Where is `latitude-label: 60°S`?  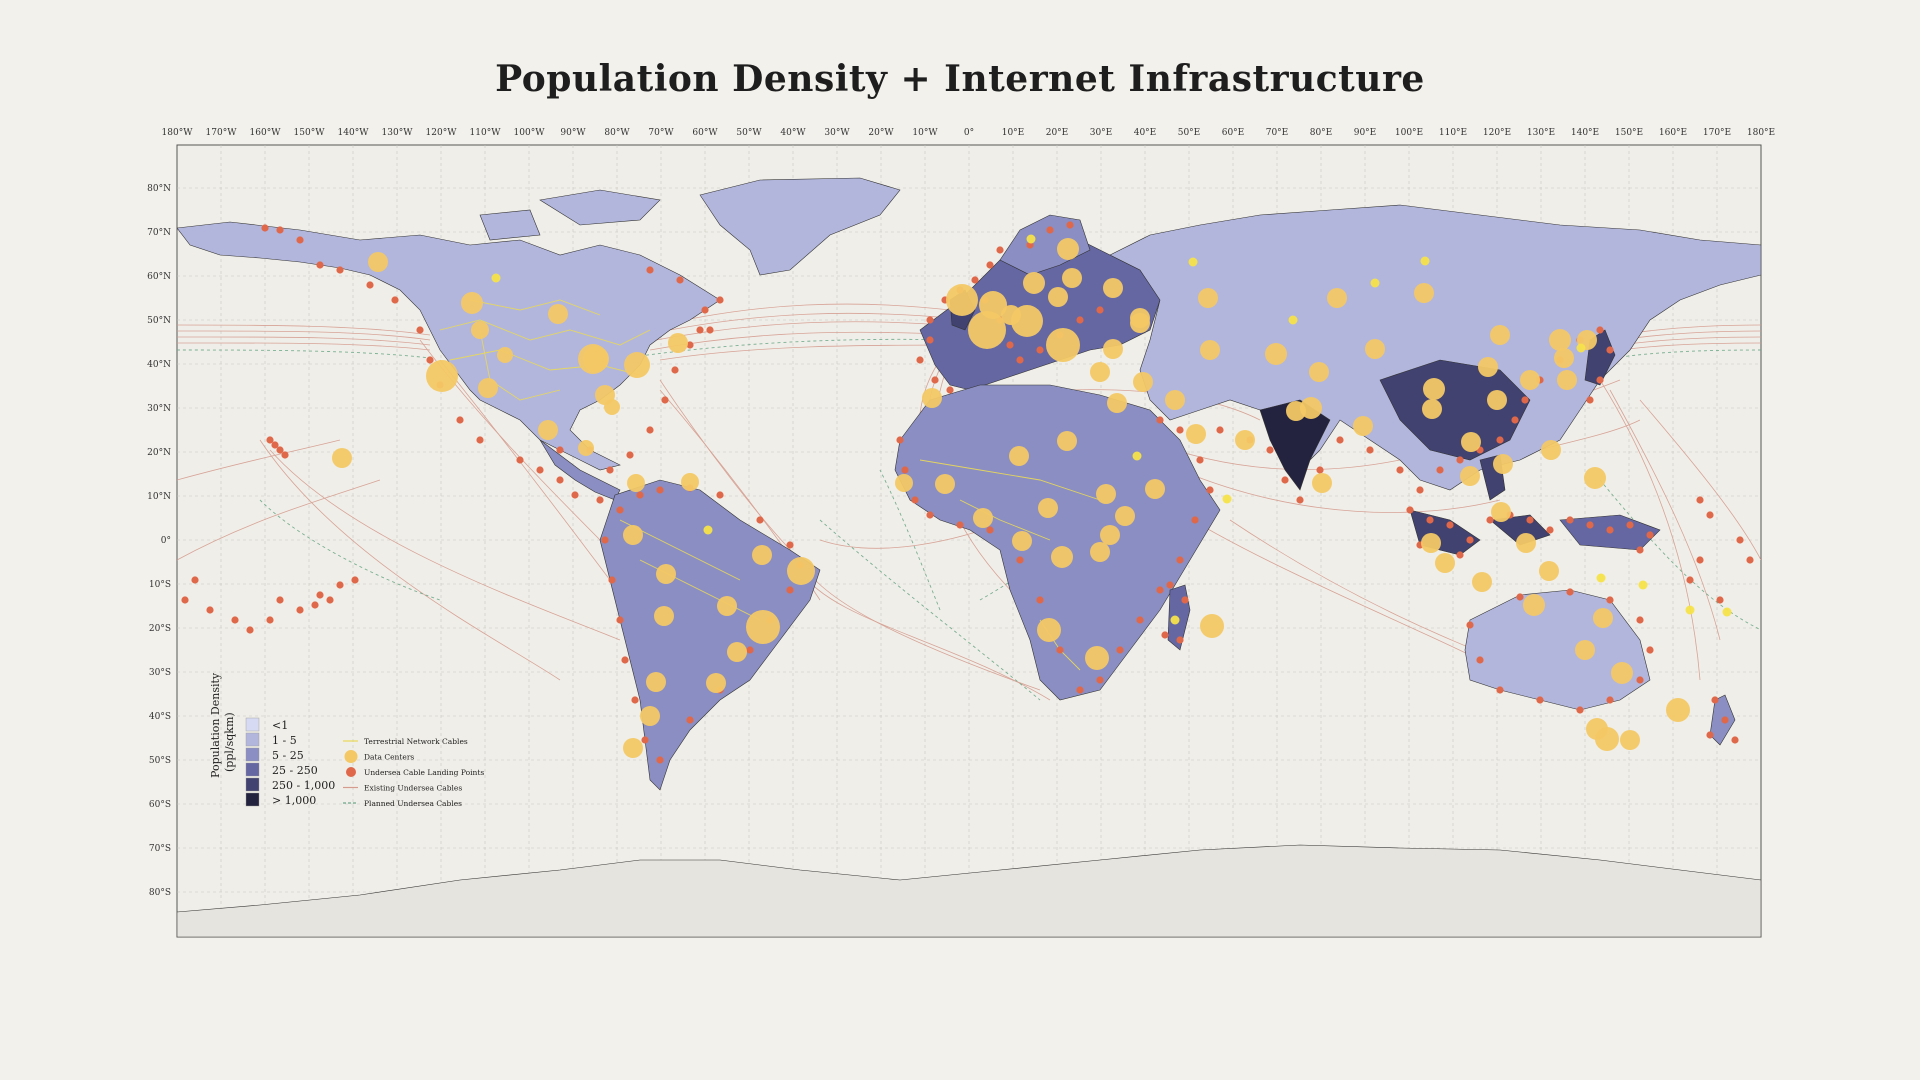
latitude-label: 60°S is located at coordinates (160, 805).